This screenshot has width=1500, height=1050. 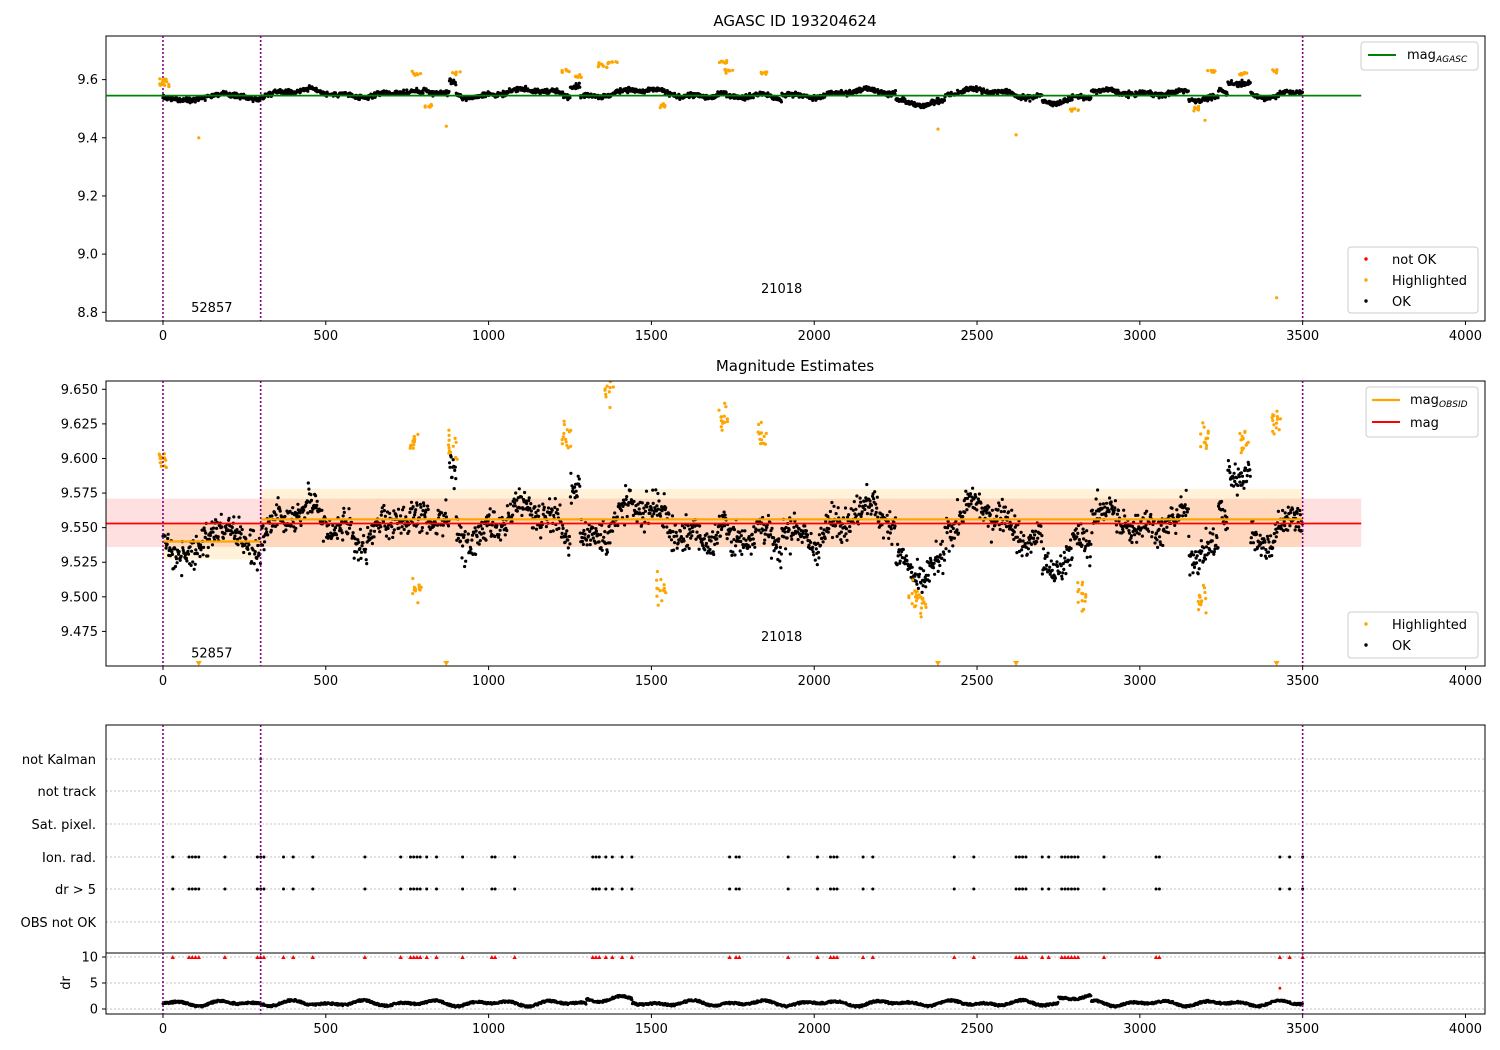 What do you see at coordinates (976, 336) in the screenshot?
I see `agasc-xtick-label: 2500` at bounding box center [976, 336].